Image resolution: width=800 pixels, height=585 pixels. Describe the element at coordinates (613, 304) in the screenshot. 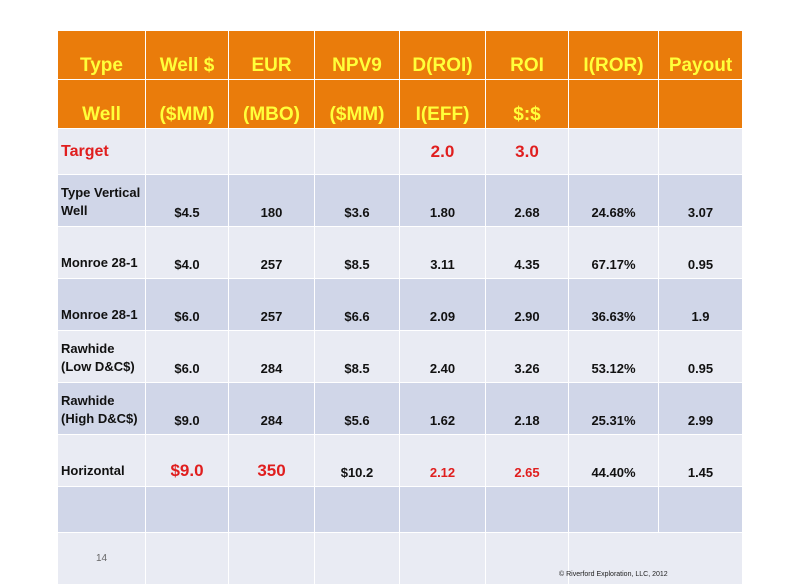

I see `row-i-ror: 36.63%` at that location.